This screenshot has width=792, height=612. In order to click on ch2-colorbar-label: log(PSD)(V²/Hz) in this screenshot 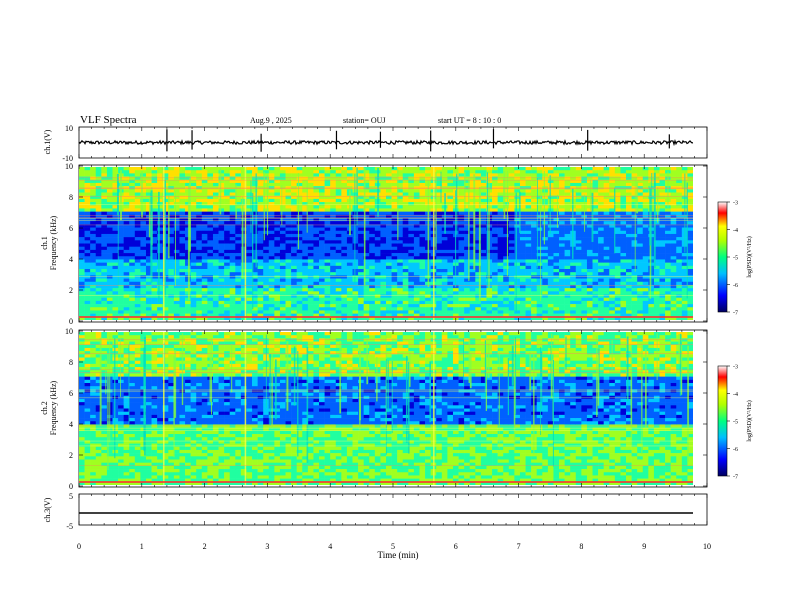, I will do `click(749, 420)`.